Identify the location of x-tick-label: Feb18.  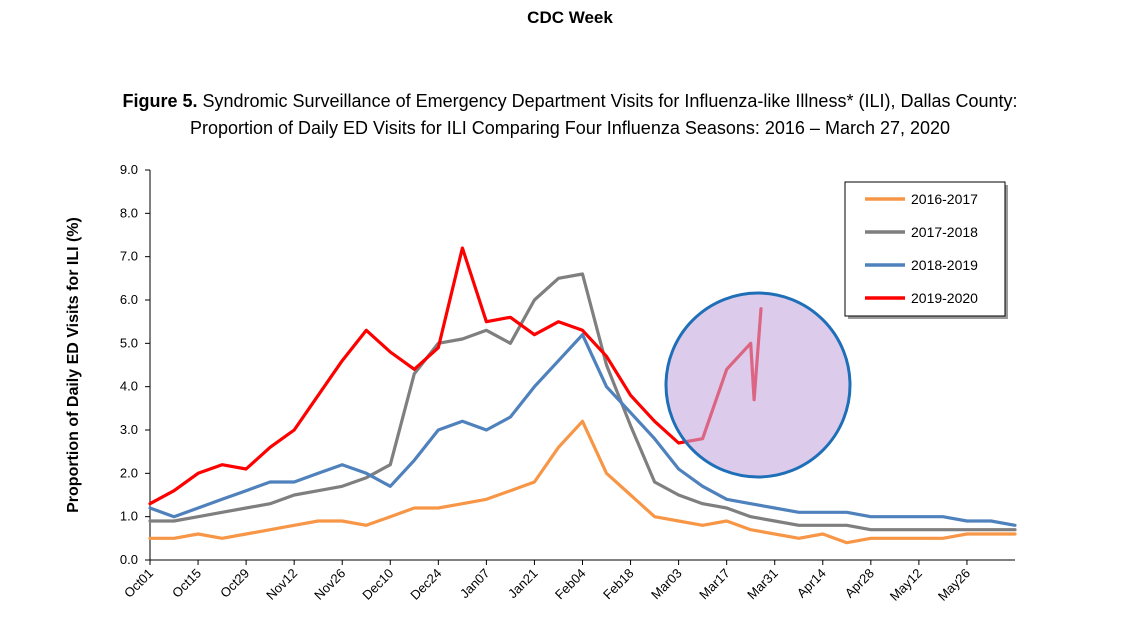
(618, 584).